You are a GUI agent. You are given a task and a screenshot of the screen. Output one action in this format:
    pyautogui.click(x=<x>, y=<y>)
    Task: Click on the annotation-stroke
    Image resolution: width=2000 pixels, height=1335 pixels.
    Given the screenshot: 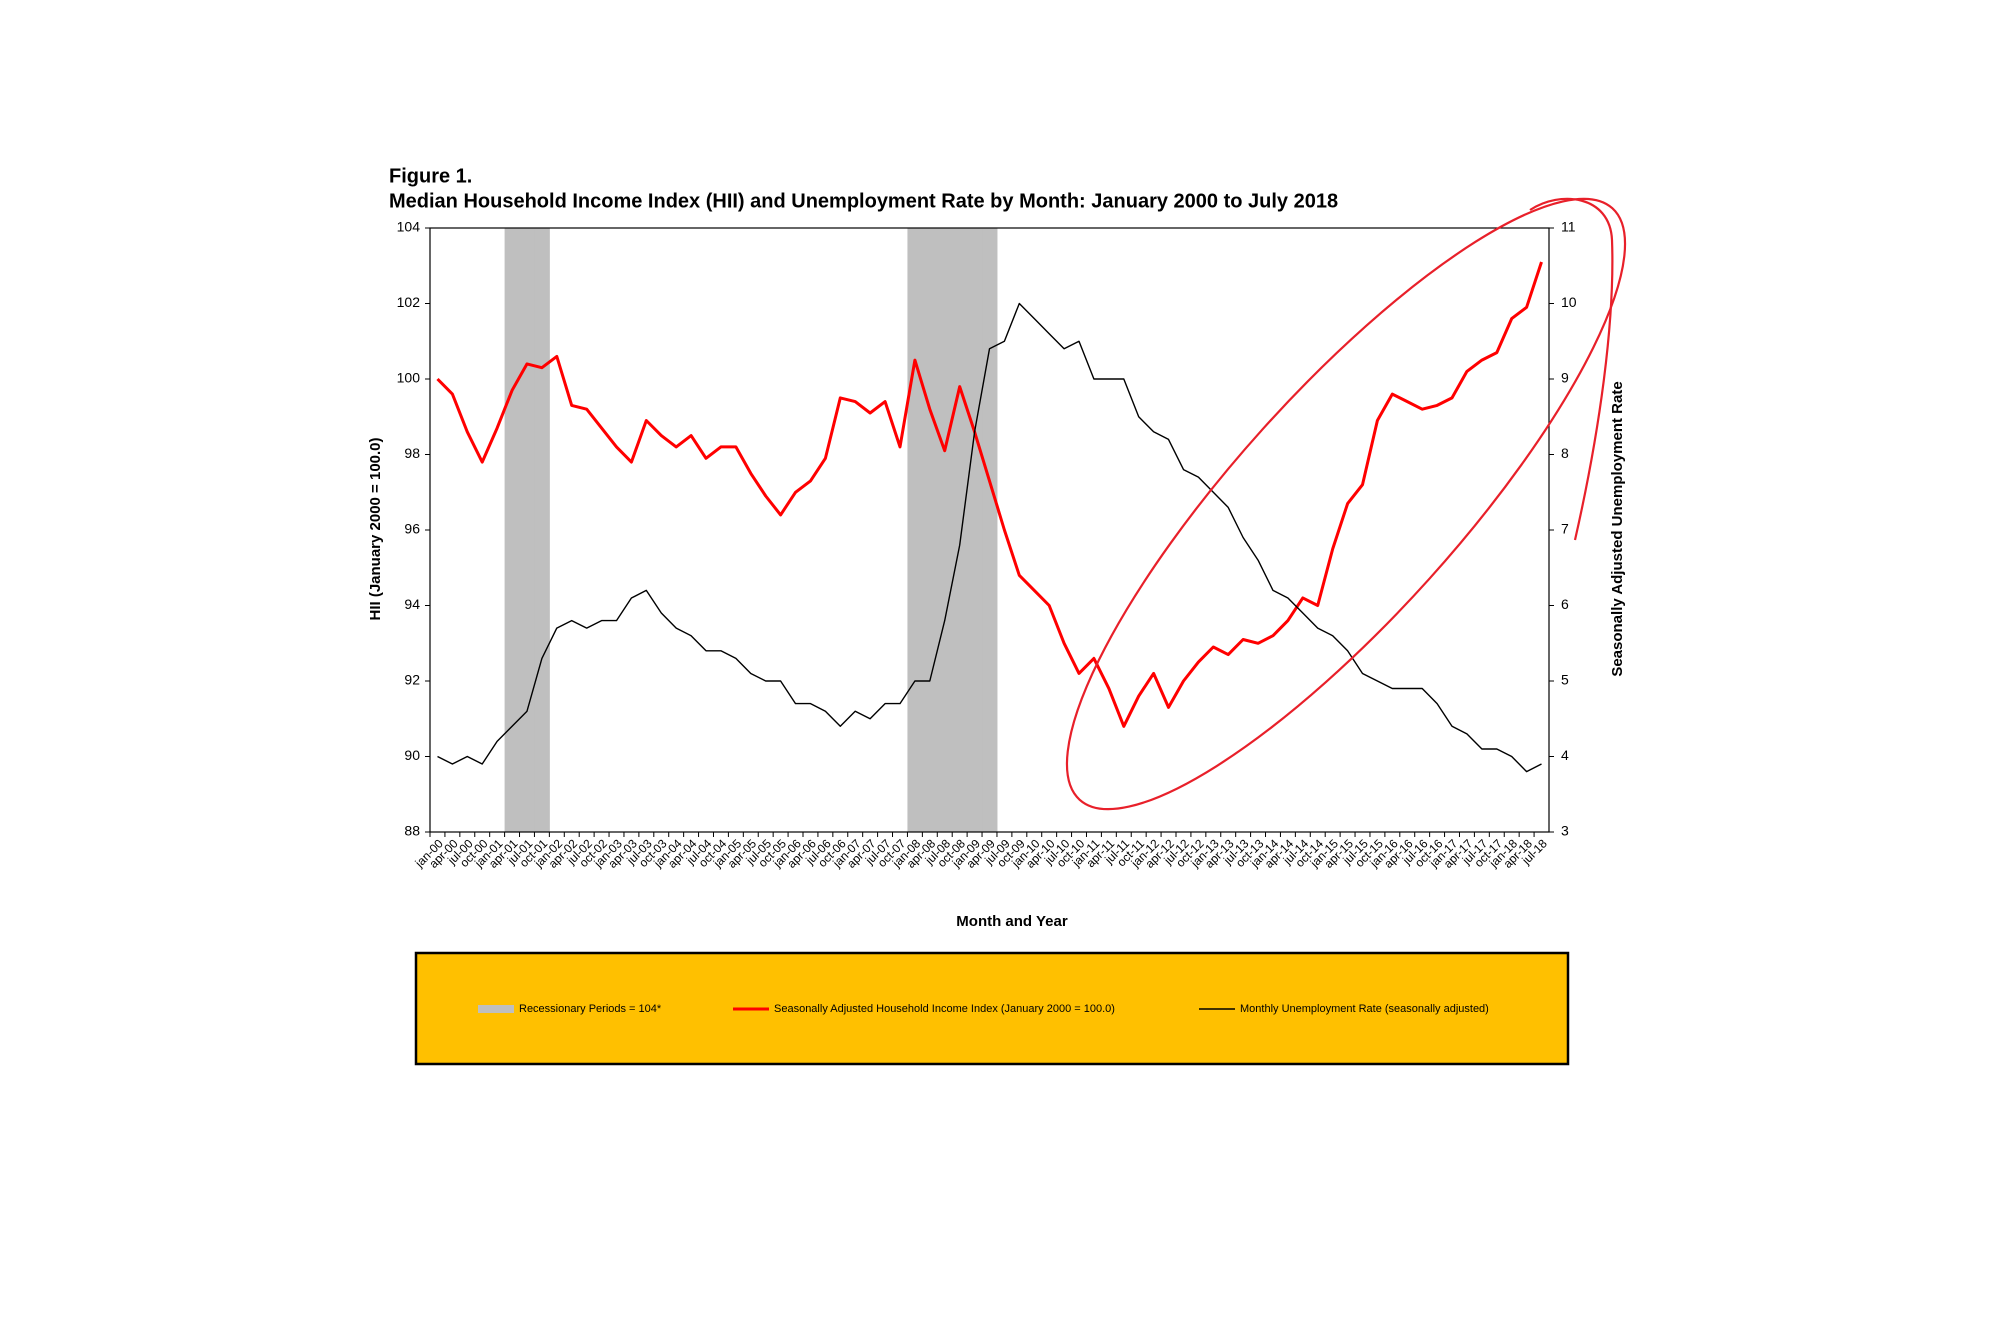 What is the action you would take?
    pyautogui.click(x=1571, y=369)
    